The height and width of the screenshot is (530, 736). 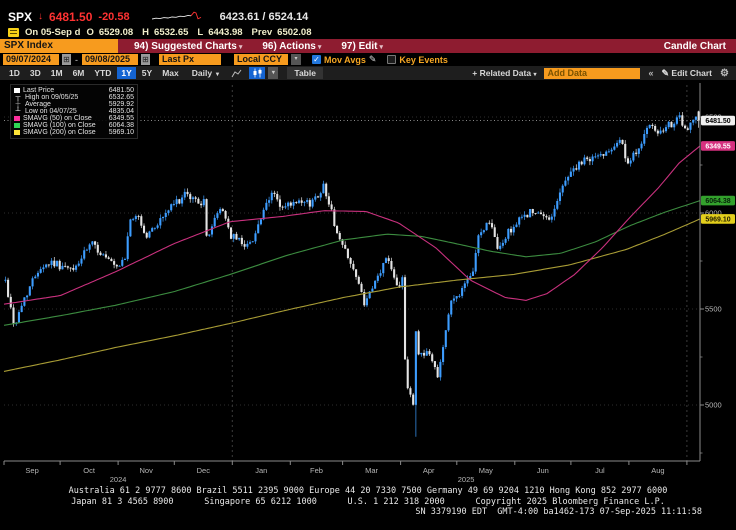 What do you see at coordinates (713, 405) in the screenshot?
I see `svg-text: 5000` at bounding box center [713, 405].